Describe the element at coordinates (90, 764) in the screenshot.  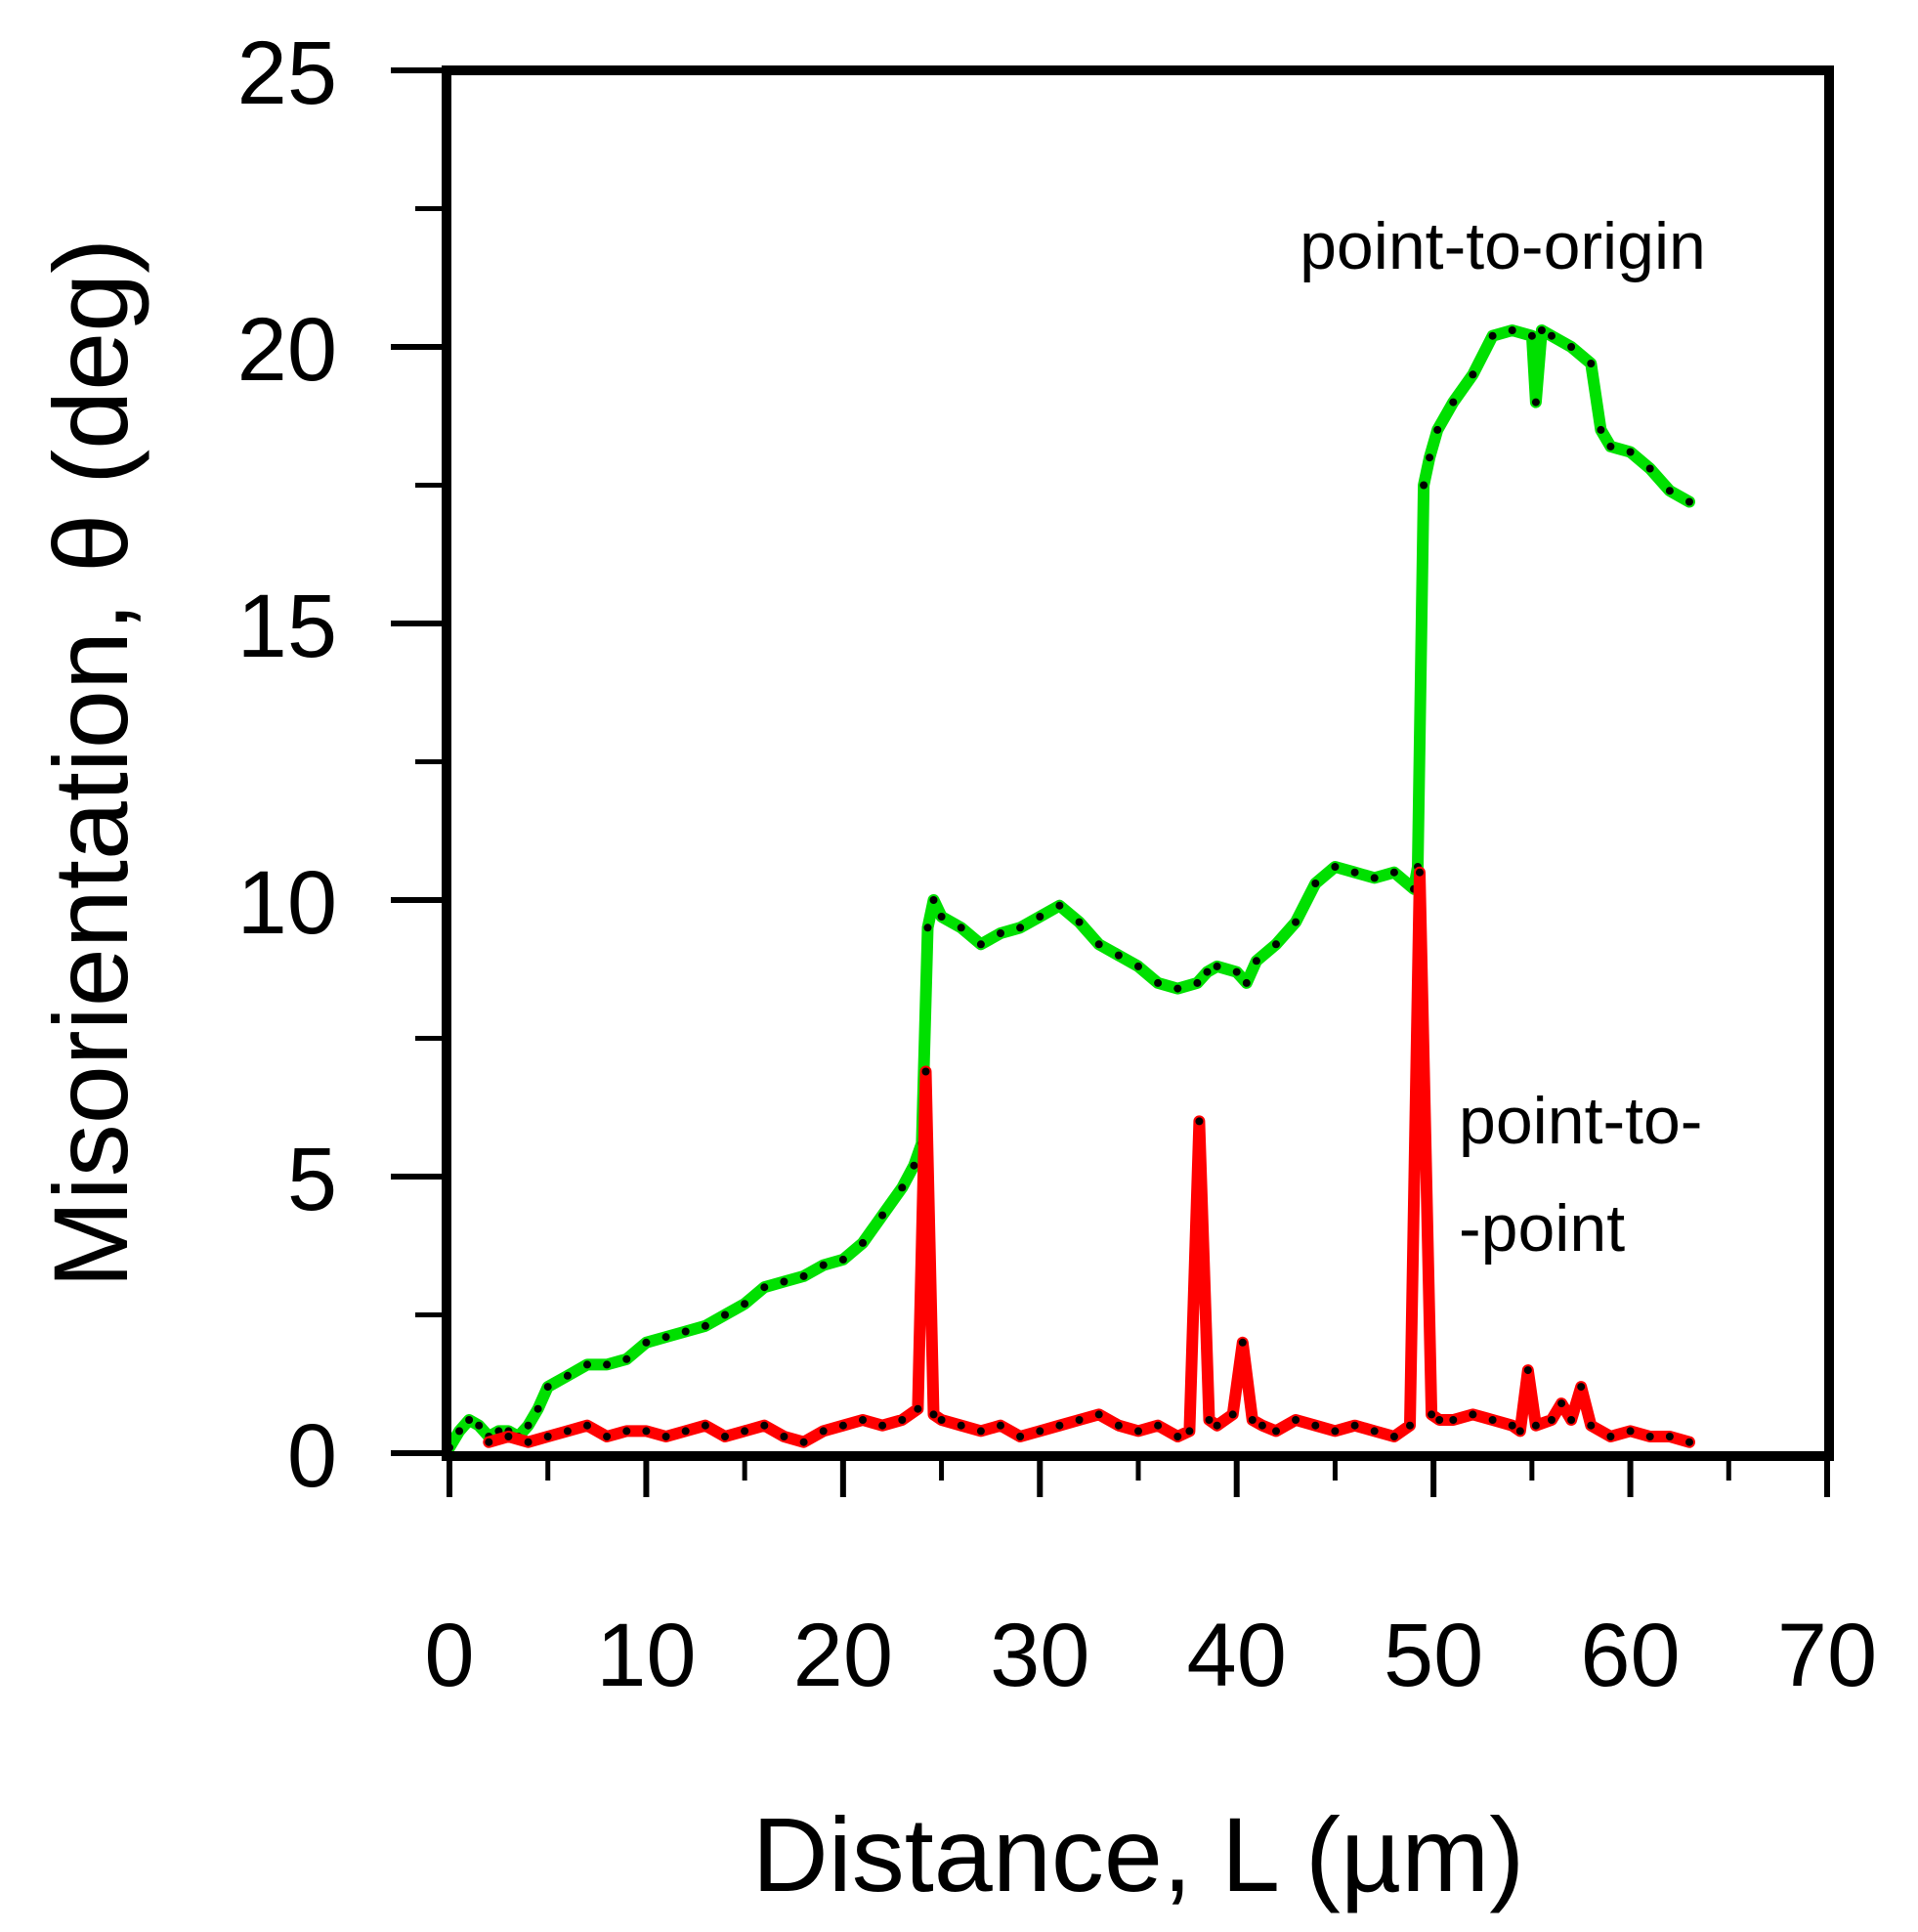
I see `y-axis-title: Misorientation, θ (deg)` at that location.